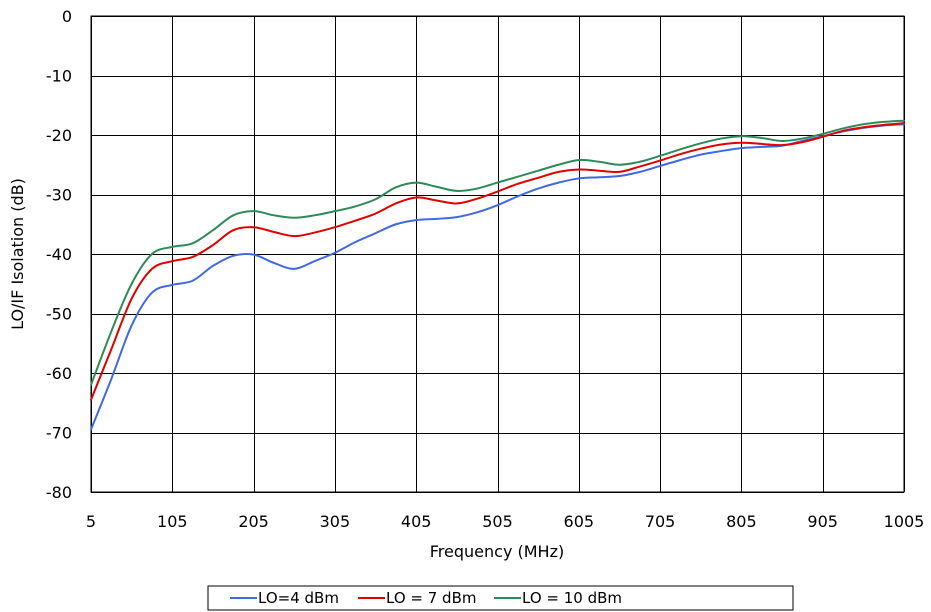 The height and width of the screenshot is (612, 931). I want to click on y-axis-title: LO/IF Isolation (dB), so click(17, 254).